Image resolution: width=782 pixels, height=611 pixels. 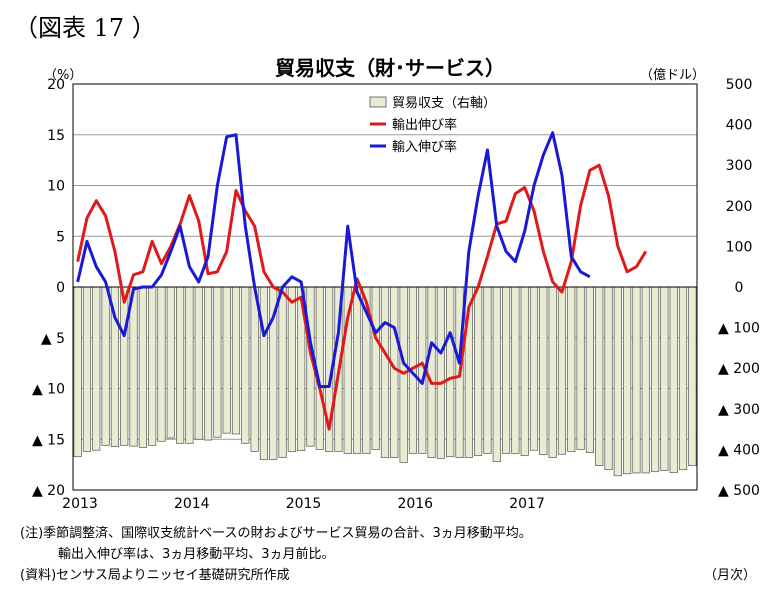 What do you see at coordinates (85, 28) in the screenshot?
I see `figure-label: （図表 17 ）` at bounding box center [85, 28].